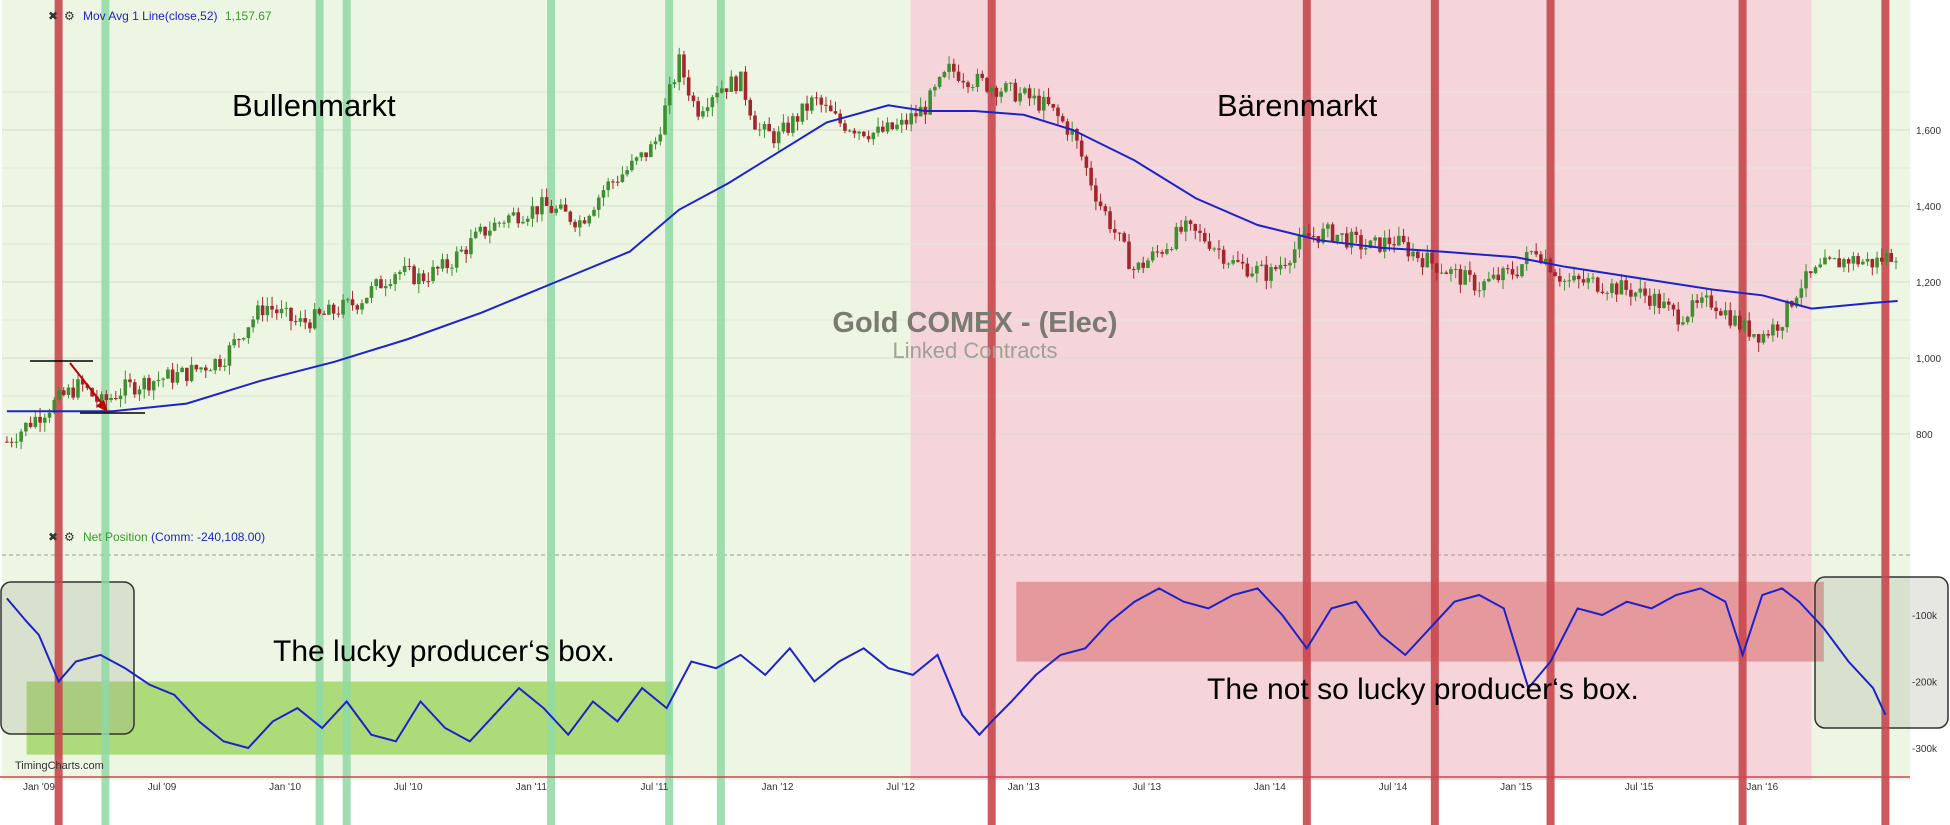 Image resolution: width=1950 pixels, height=825 pixels. Describe the element at coordinates (162, 787) in the screenshot. I see `x-tick-label: Jul '09` at that location.